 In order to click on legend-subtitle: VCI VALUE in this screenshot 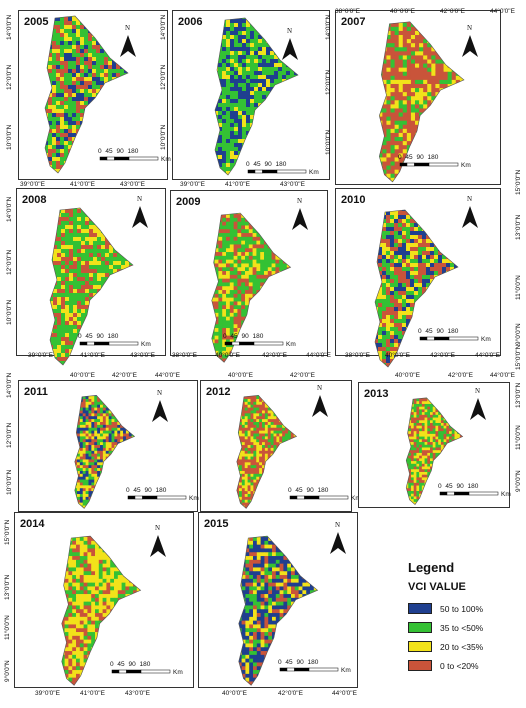, I will do `click(437, 587)`.